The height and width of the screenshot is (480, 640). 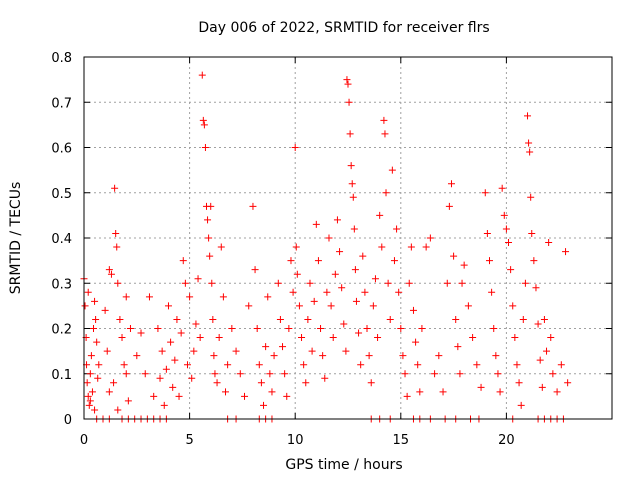 I want to click on y-tick-label: 0.2, so click(x=61, y=330).